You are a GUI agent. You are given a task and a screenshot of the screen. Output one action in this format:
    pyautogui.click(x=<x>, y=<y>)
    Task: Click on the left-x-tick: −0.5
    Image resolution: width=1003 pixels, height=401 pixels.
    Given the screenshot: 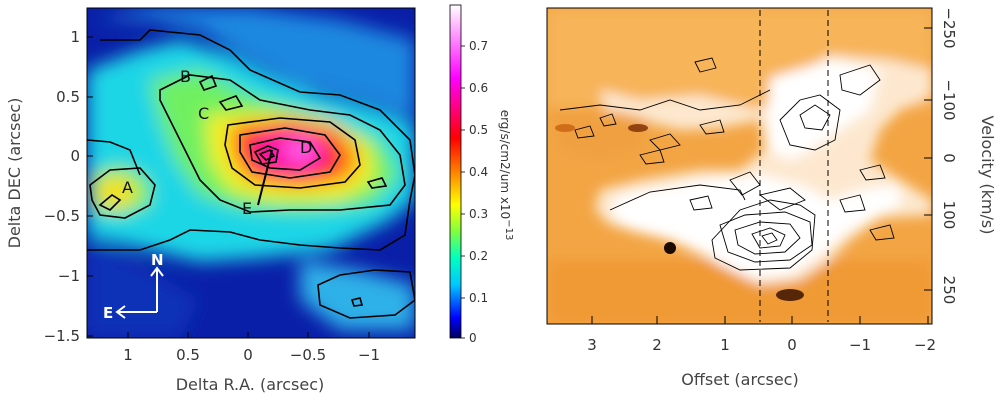 What is the action you would take?
    pyautogui.click(x=308, y=355)
    